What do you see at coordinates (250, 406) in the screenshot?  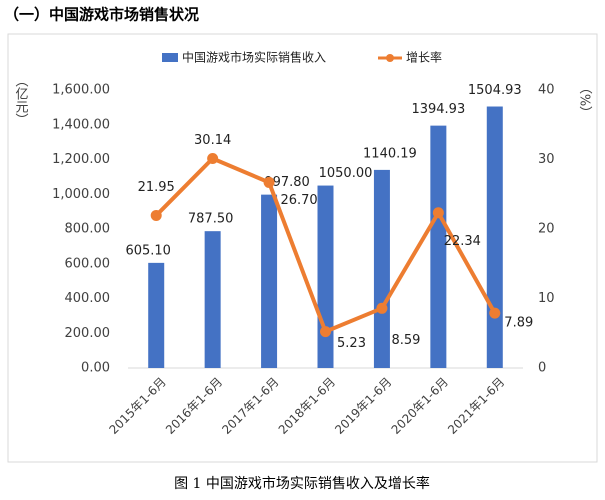 I see `x-tick-label: 2017年1-6月` at bounding box center [250, 406].